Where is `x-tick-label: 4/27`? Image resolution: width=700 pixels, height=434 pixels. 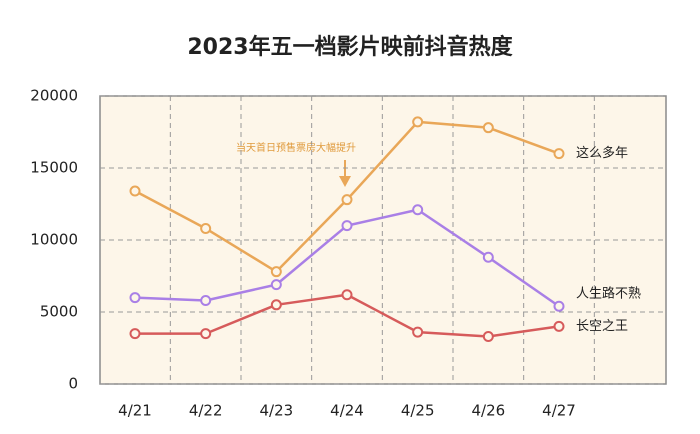
x-tick-label: 4/27 is located at coordinates (559, 411).